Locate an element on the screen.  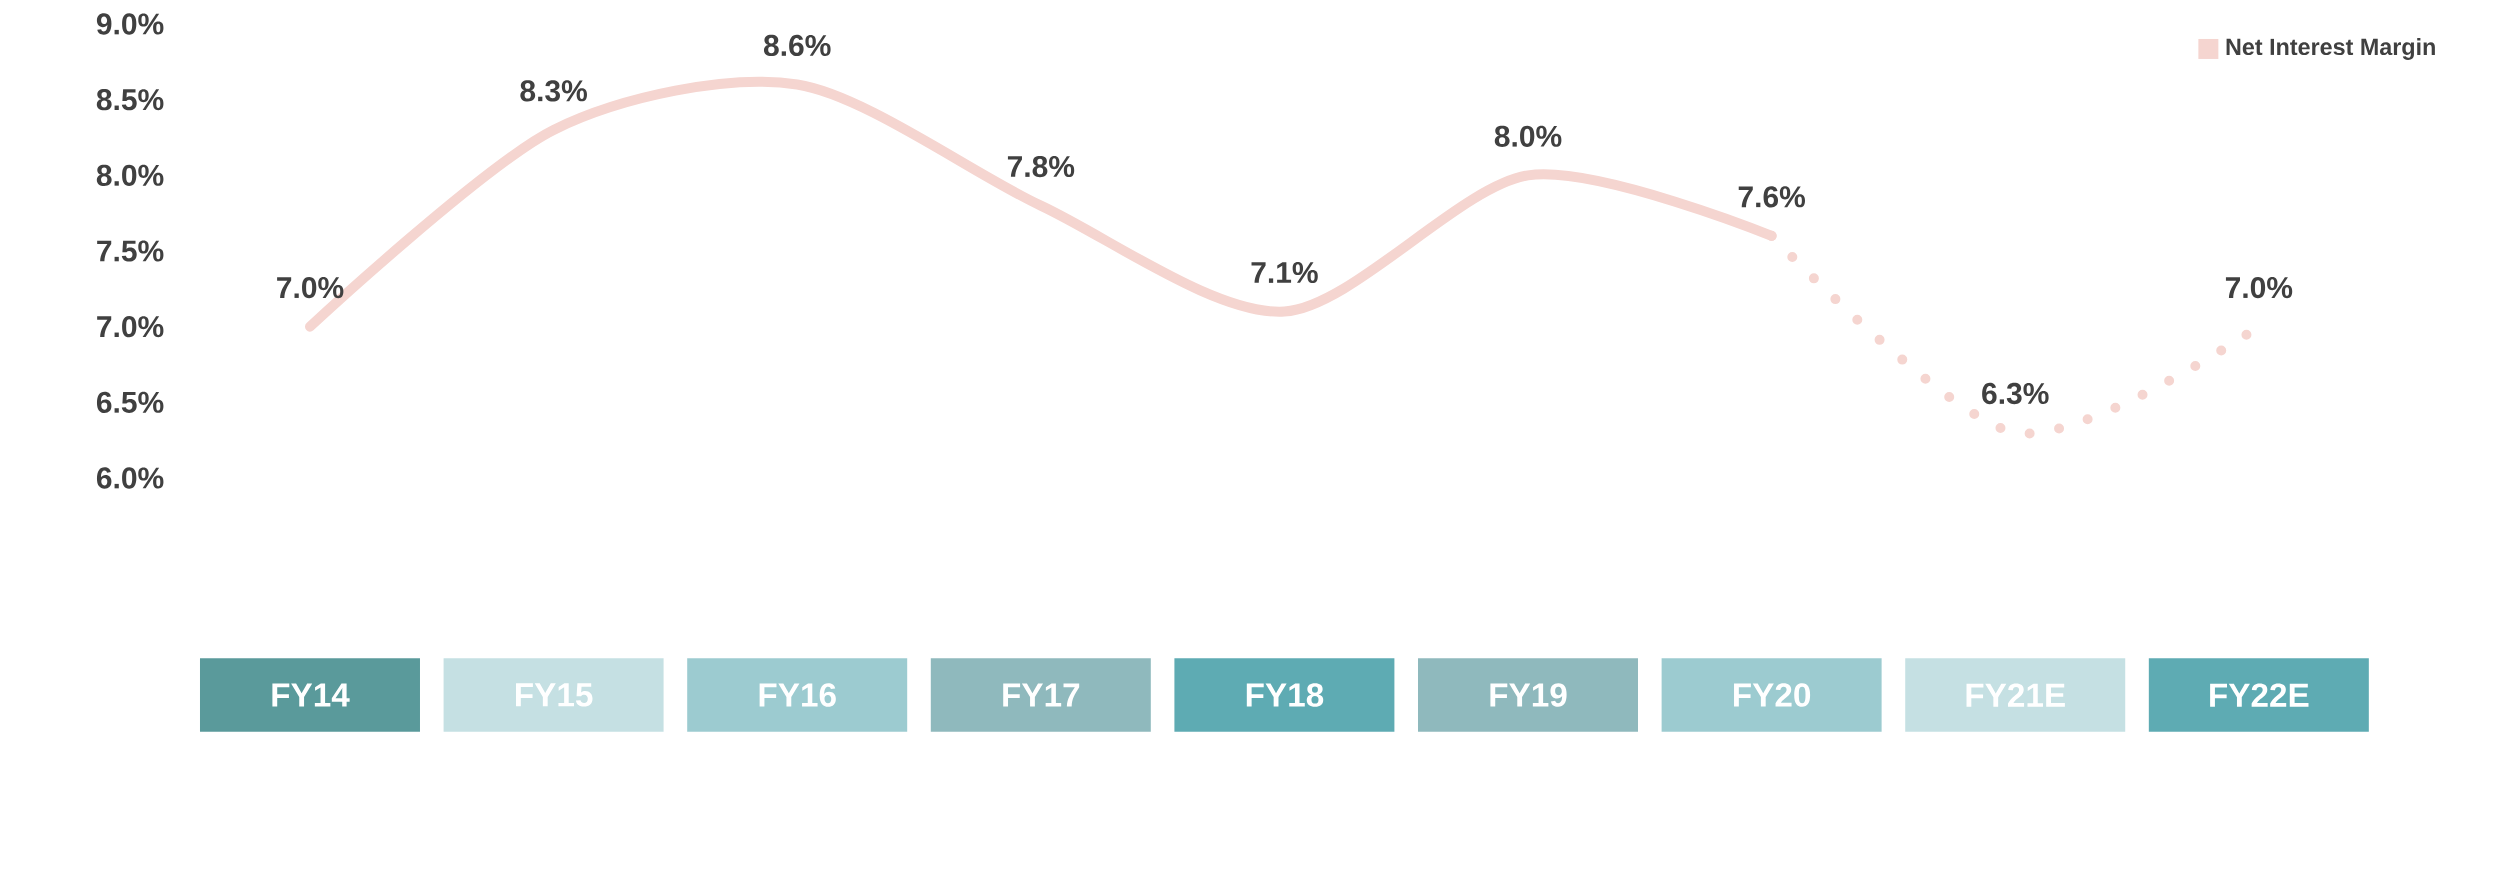
x-tick-label: FY18 is located at coordinates (1285, 695).